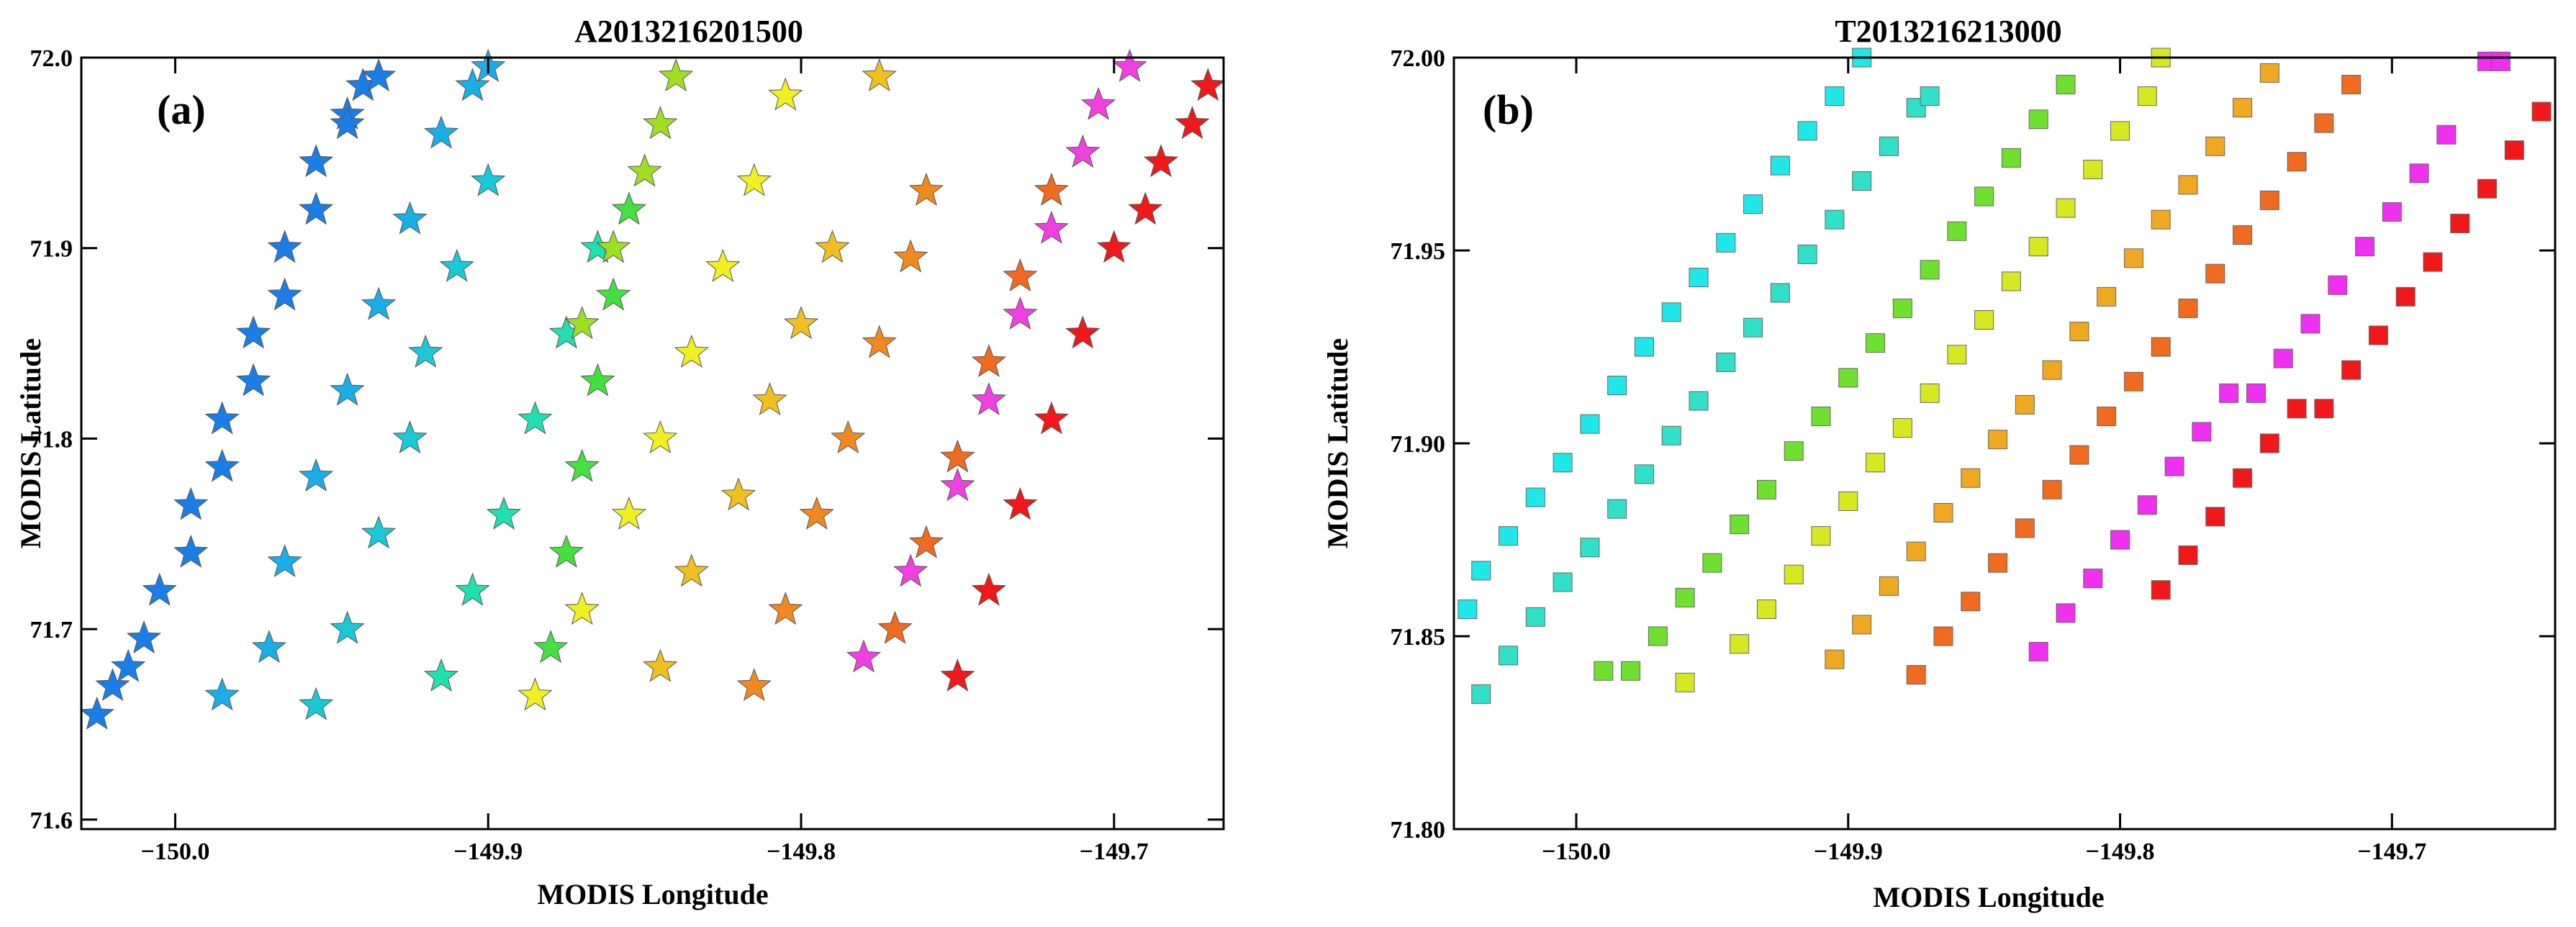 The height and width of the screenshot is (927, 2576). What do you see at coordinates (1508, 110) in the screenshot?
I see `panel-b-label: (b)` at bounding box center [1508, 110].